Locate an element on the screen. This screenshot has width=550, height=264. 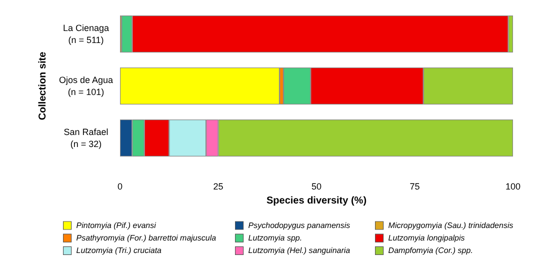
legend-label: Pintomyia (Pif.) evansi is located at coordinates (116, 225).